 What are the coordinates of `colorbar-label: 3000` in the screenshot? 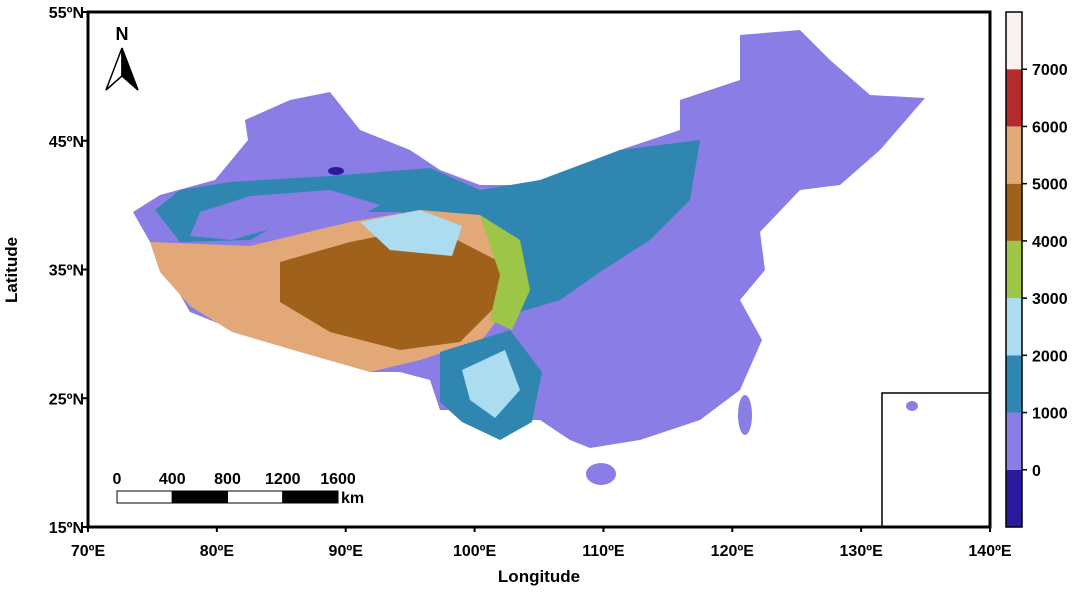 It's located at (1050, 299).